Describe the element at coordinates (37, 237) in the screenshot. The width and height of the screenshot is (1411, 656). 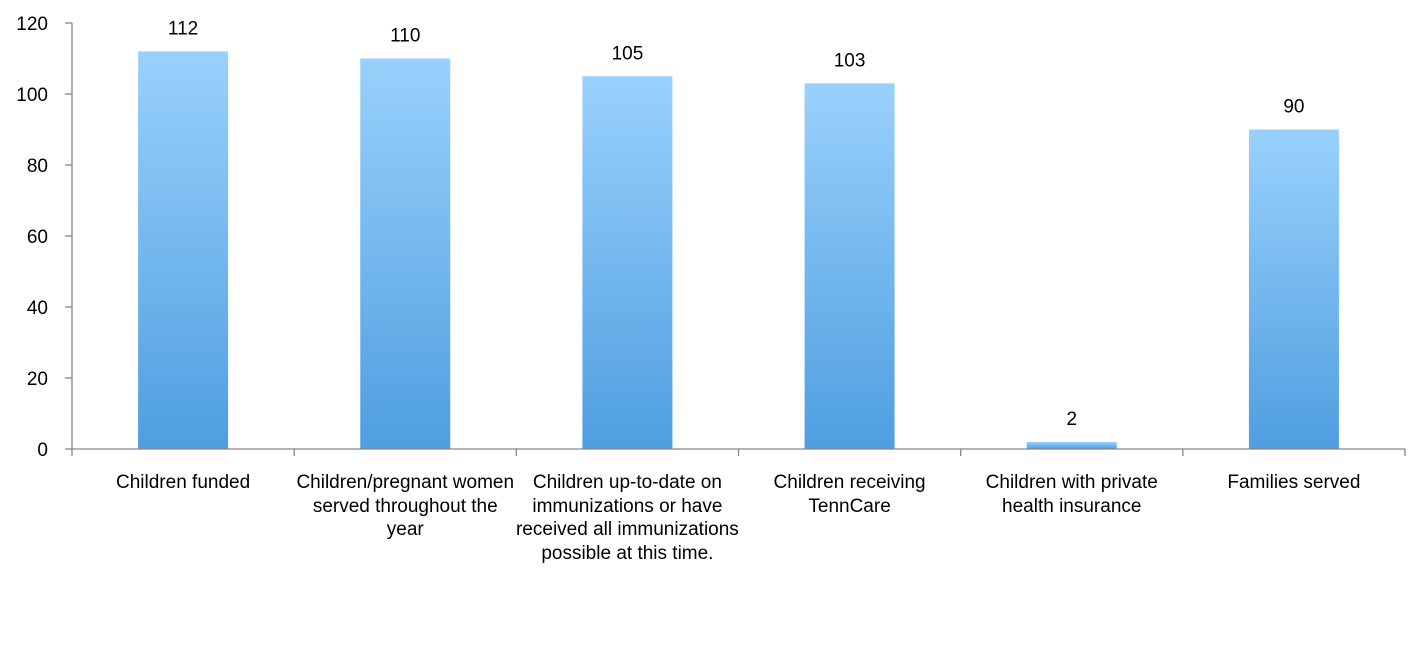
I see `y-tick-label: 60` at that location.